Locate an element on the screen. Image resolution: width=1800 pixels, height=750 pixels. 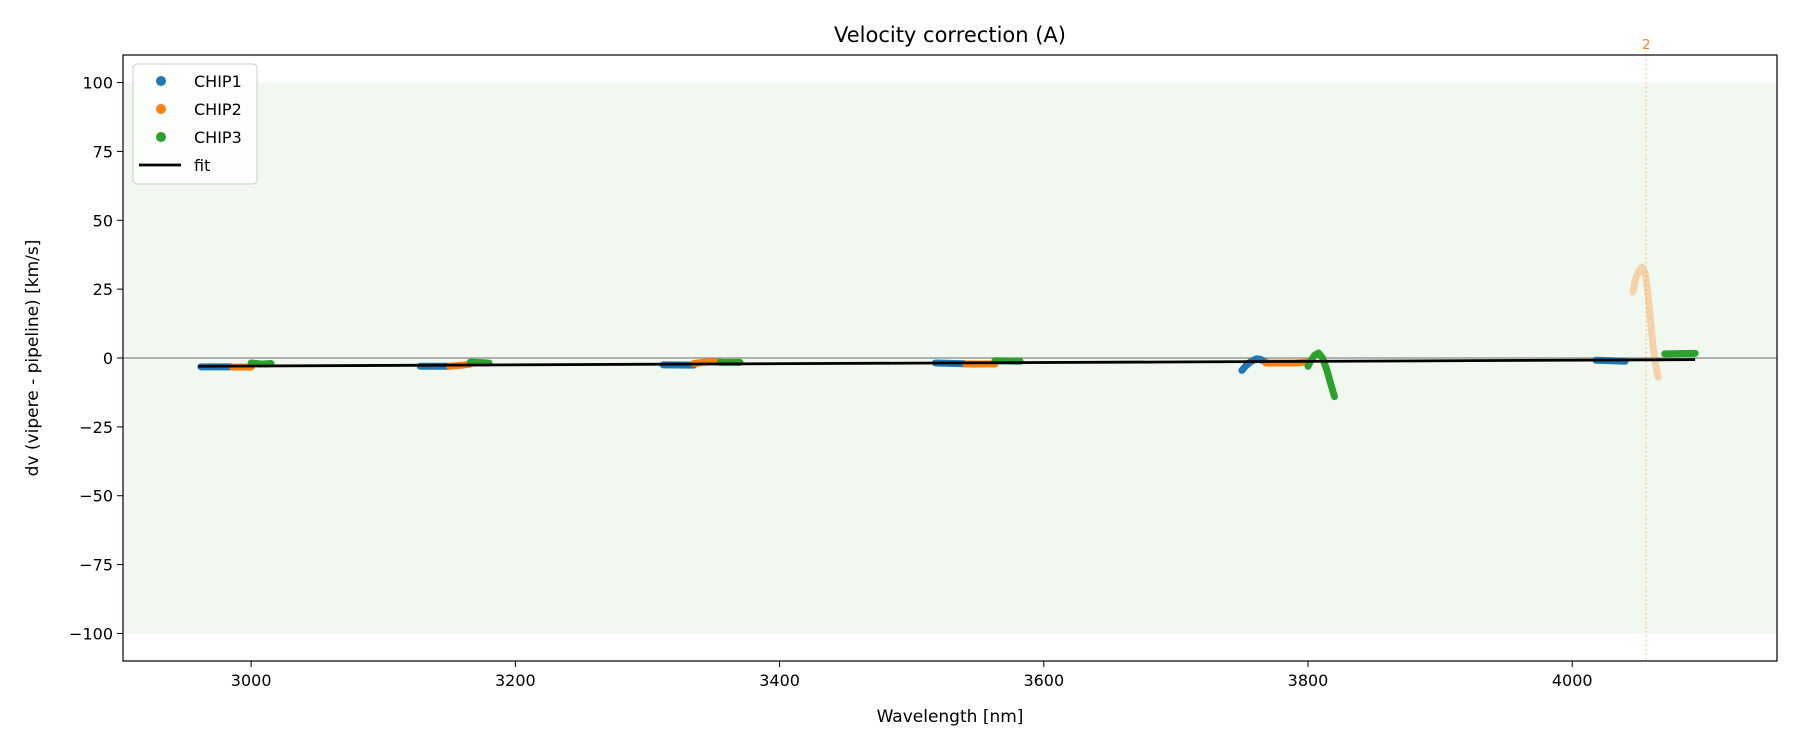
fit-line is located at coordinates (947, 363).